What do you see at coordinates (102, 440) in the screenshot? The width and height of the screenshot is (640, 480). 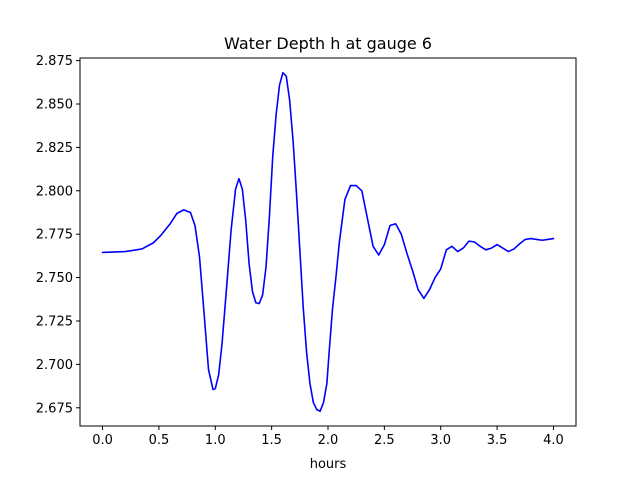 I see `x-tick-label: 0.0` at bounding box center [102, 440].